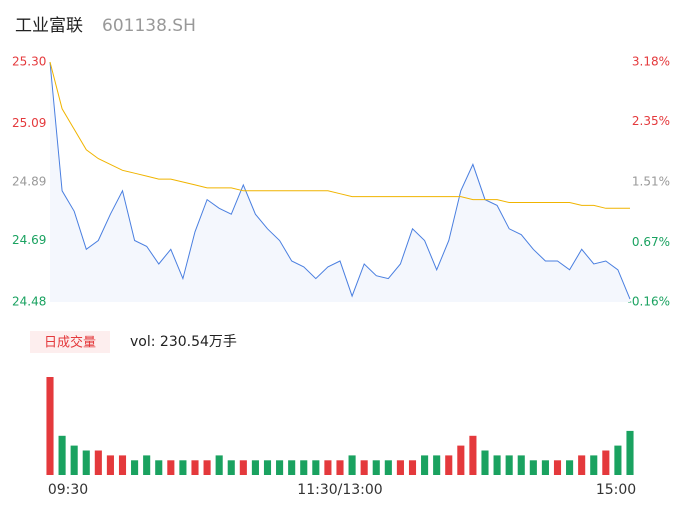 The image size is (686, 528). Describe the element at coordinates (68, 490) in the screenshot. I see `x-tick-label: 09:30` at that location.